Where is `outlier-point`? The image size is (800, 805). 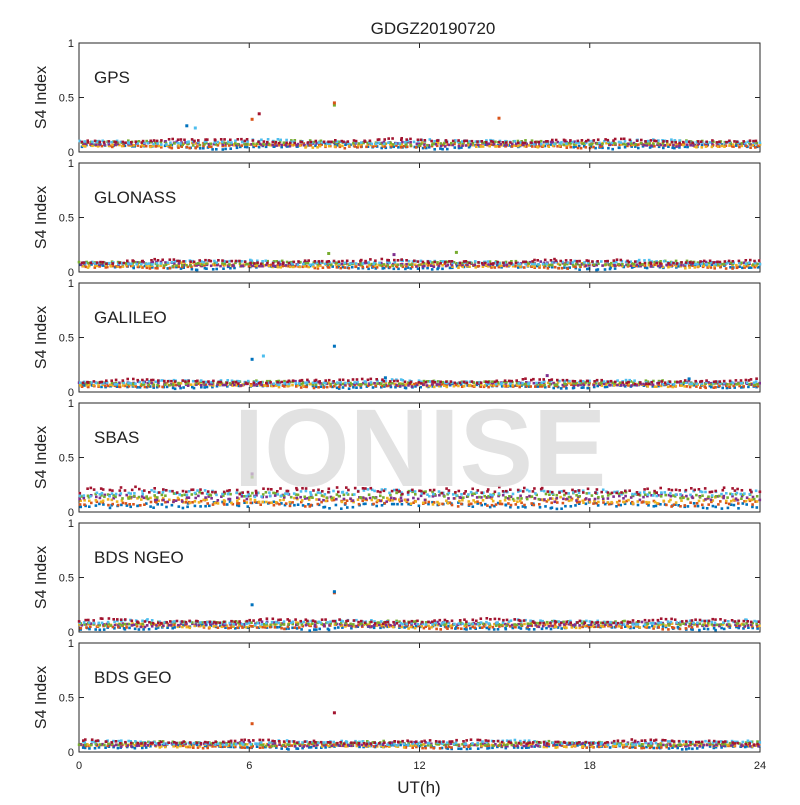 outlier-point is located at coordinates (259, 113).